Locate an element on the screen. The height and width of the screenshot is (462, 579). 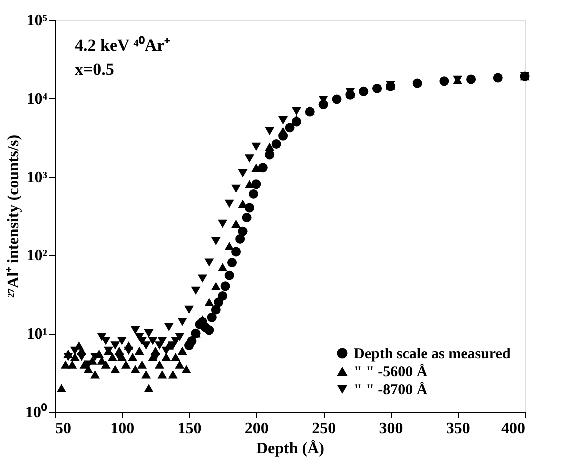
x-tick-label: 100 is located at coordinates (122, 429).